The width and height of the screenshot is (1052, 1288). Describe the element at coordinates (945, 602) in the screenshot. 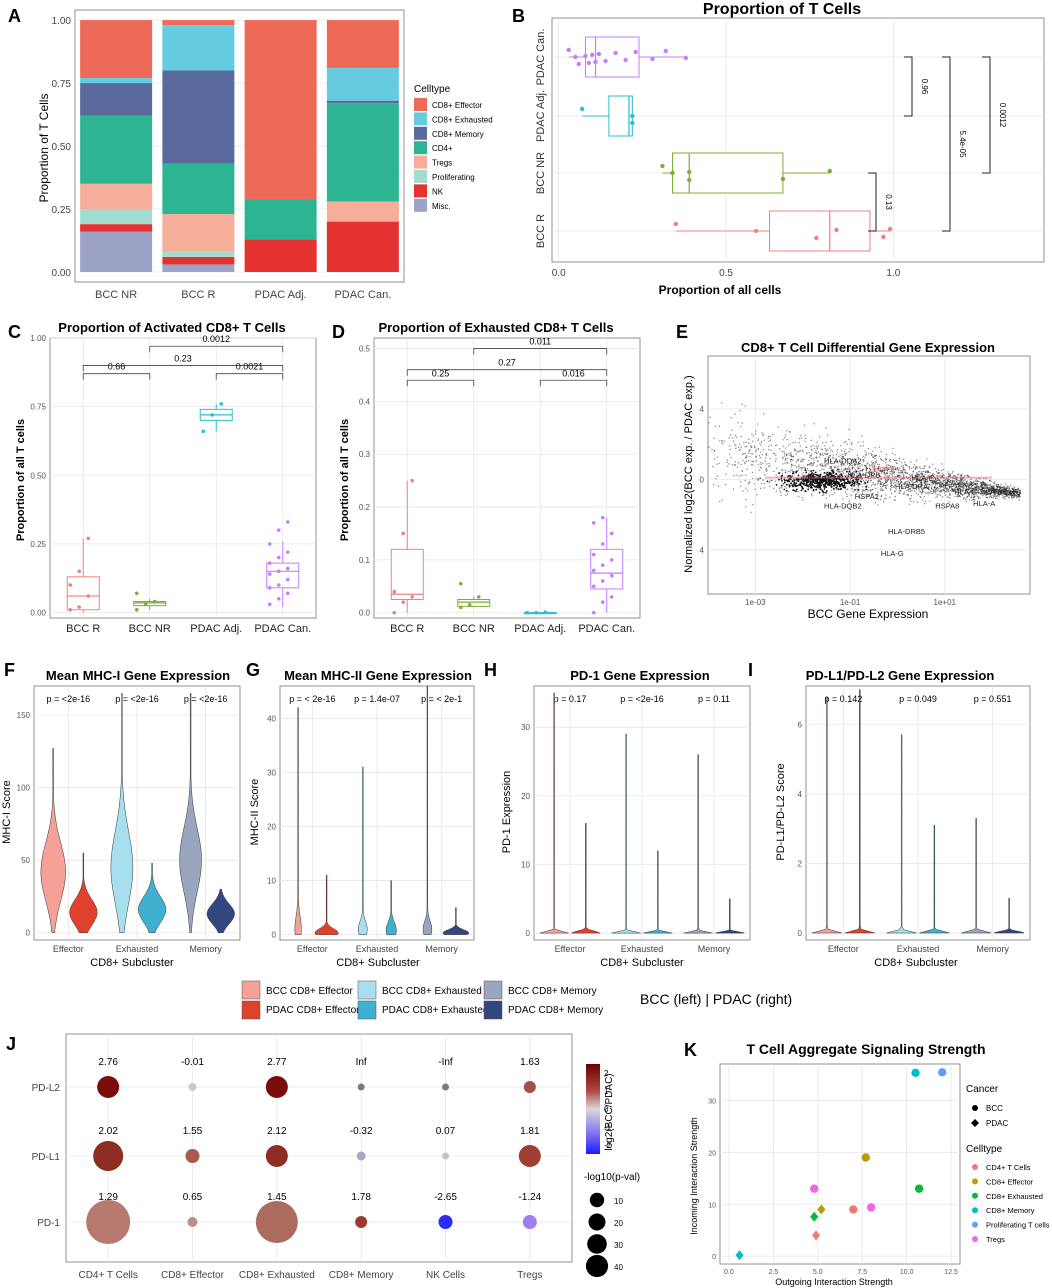

I see `panel-e-x-tick-label: 1e+01` at that location.